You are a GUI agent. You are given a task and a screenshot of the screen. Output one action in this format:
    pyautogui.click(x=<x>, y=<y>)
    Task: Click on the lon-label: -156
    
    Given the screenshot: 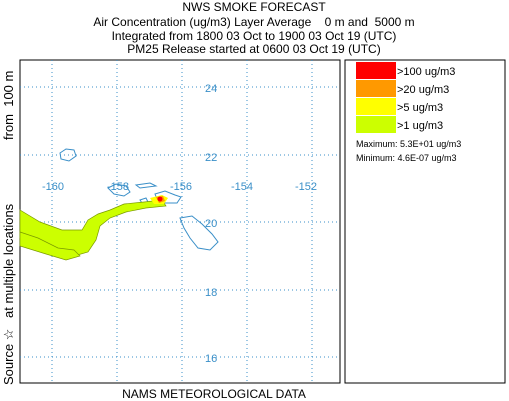 What is the action you would take?
    pyautogui.click(x=181, y=187)
    